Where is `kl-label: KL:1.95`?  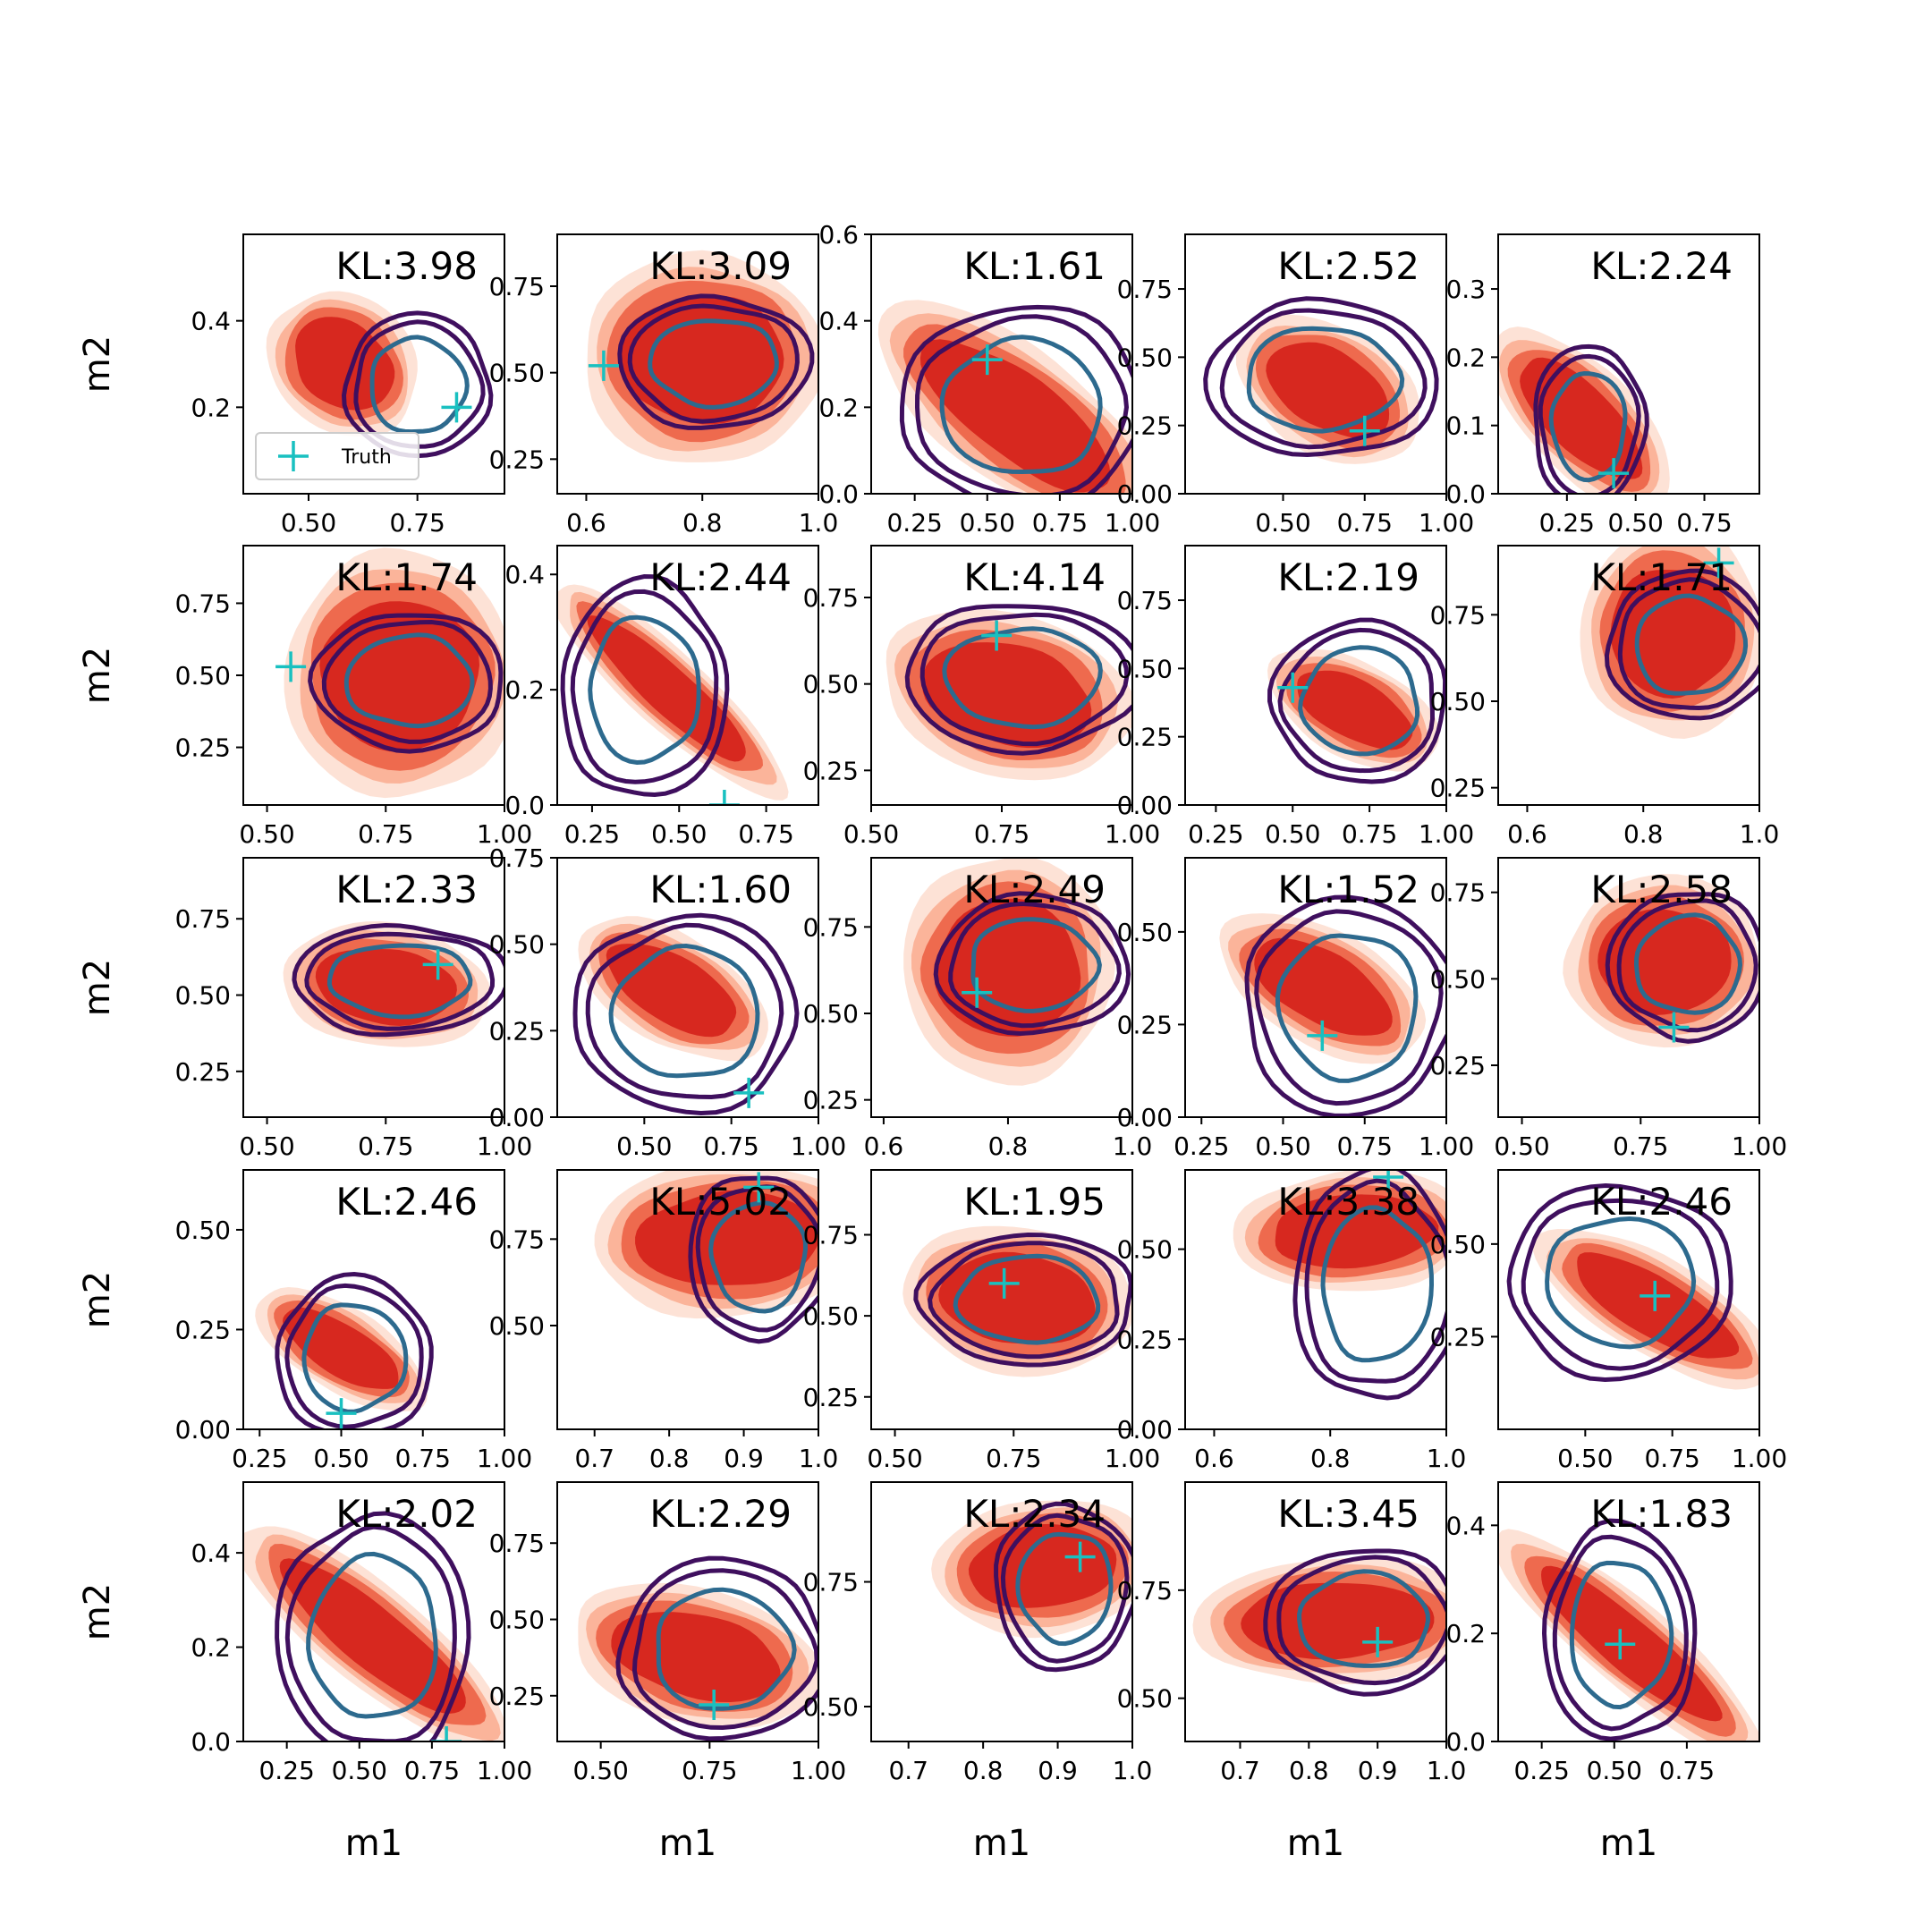 kl-label: KL:1.95 is located at coordinates (1034, 1202).